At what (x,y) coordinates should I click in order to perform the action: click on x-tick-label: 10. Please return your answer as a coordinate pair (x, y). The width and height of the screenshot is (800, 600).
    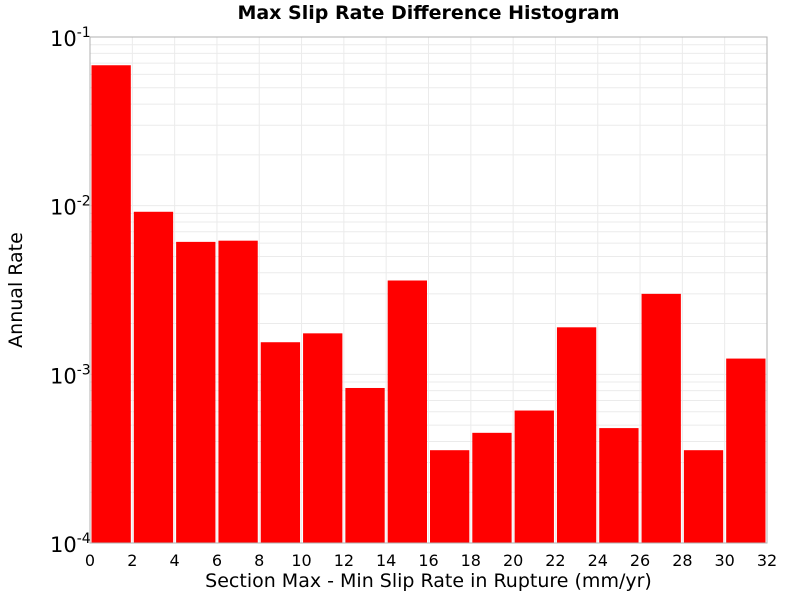
    Looking at the image, I should click on (301, 560).